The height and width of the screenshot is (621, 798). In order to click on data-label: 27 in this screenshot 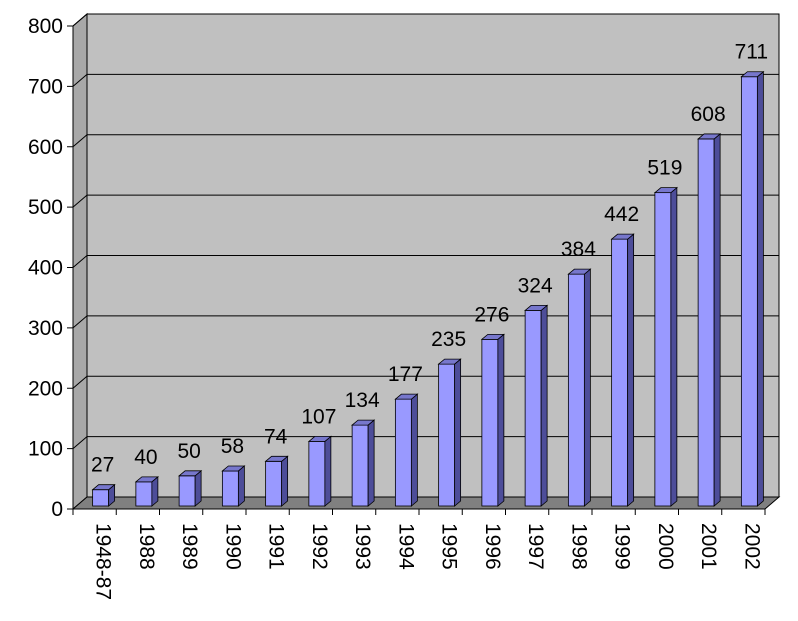, I will do `click(102, 465)`.